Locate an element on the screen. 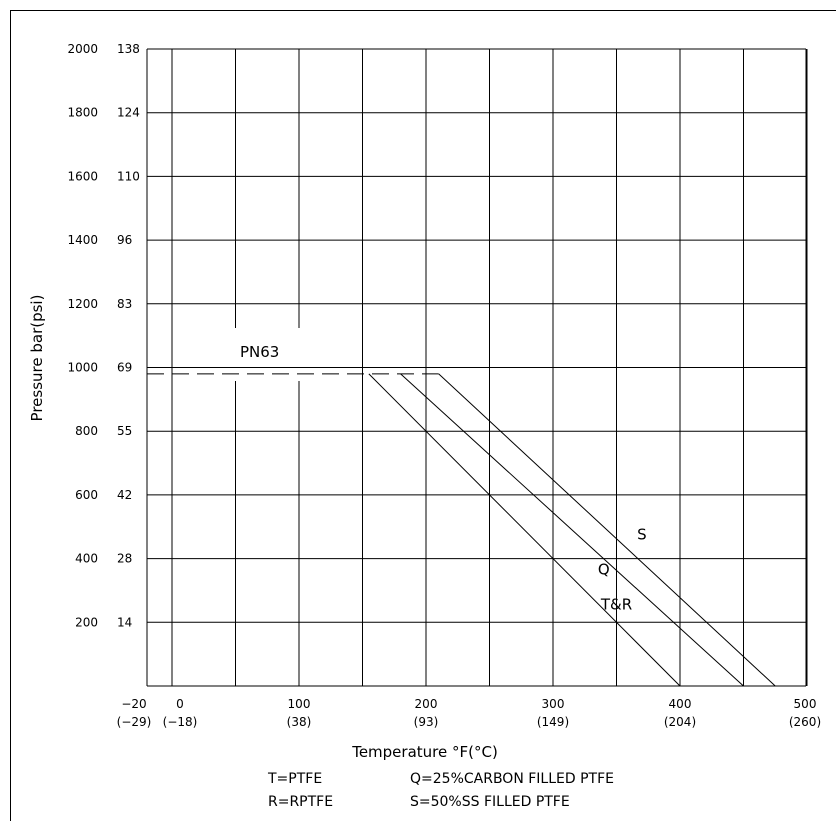 The height and width of the screenshot is (821, 836). y-tick-label-psi: 200 is located at coordinates (86, 622).